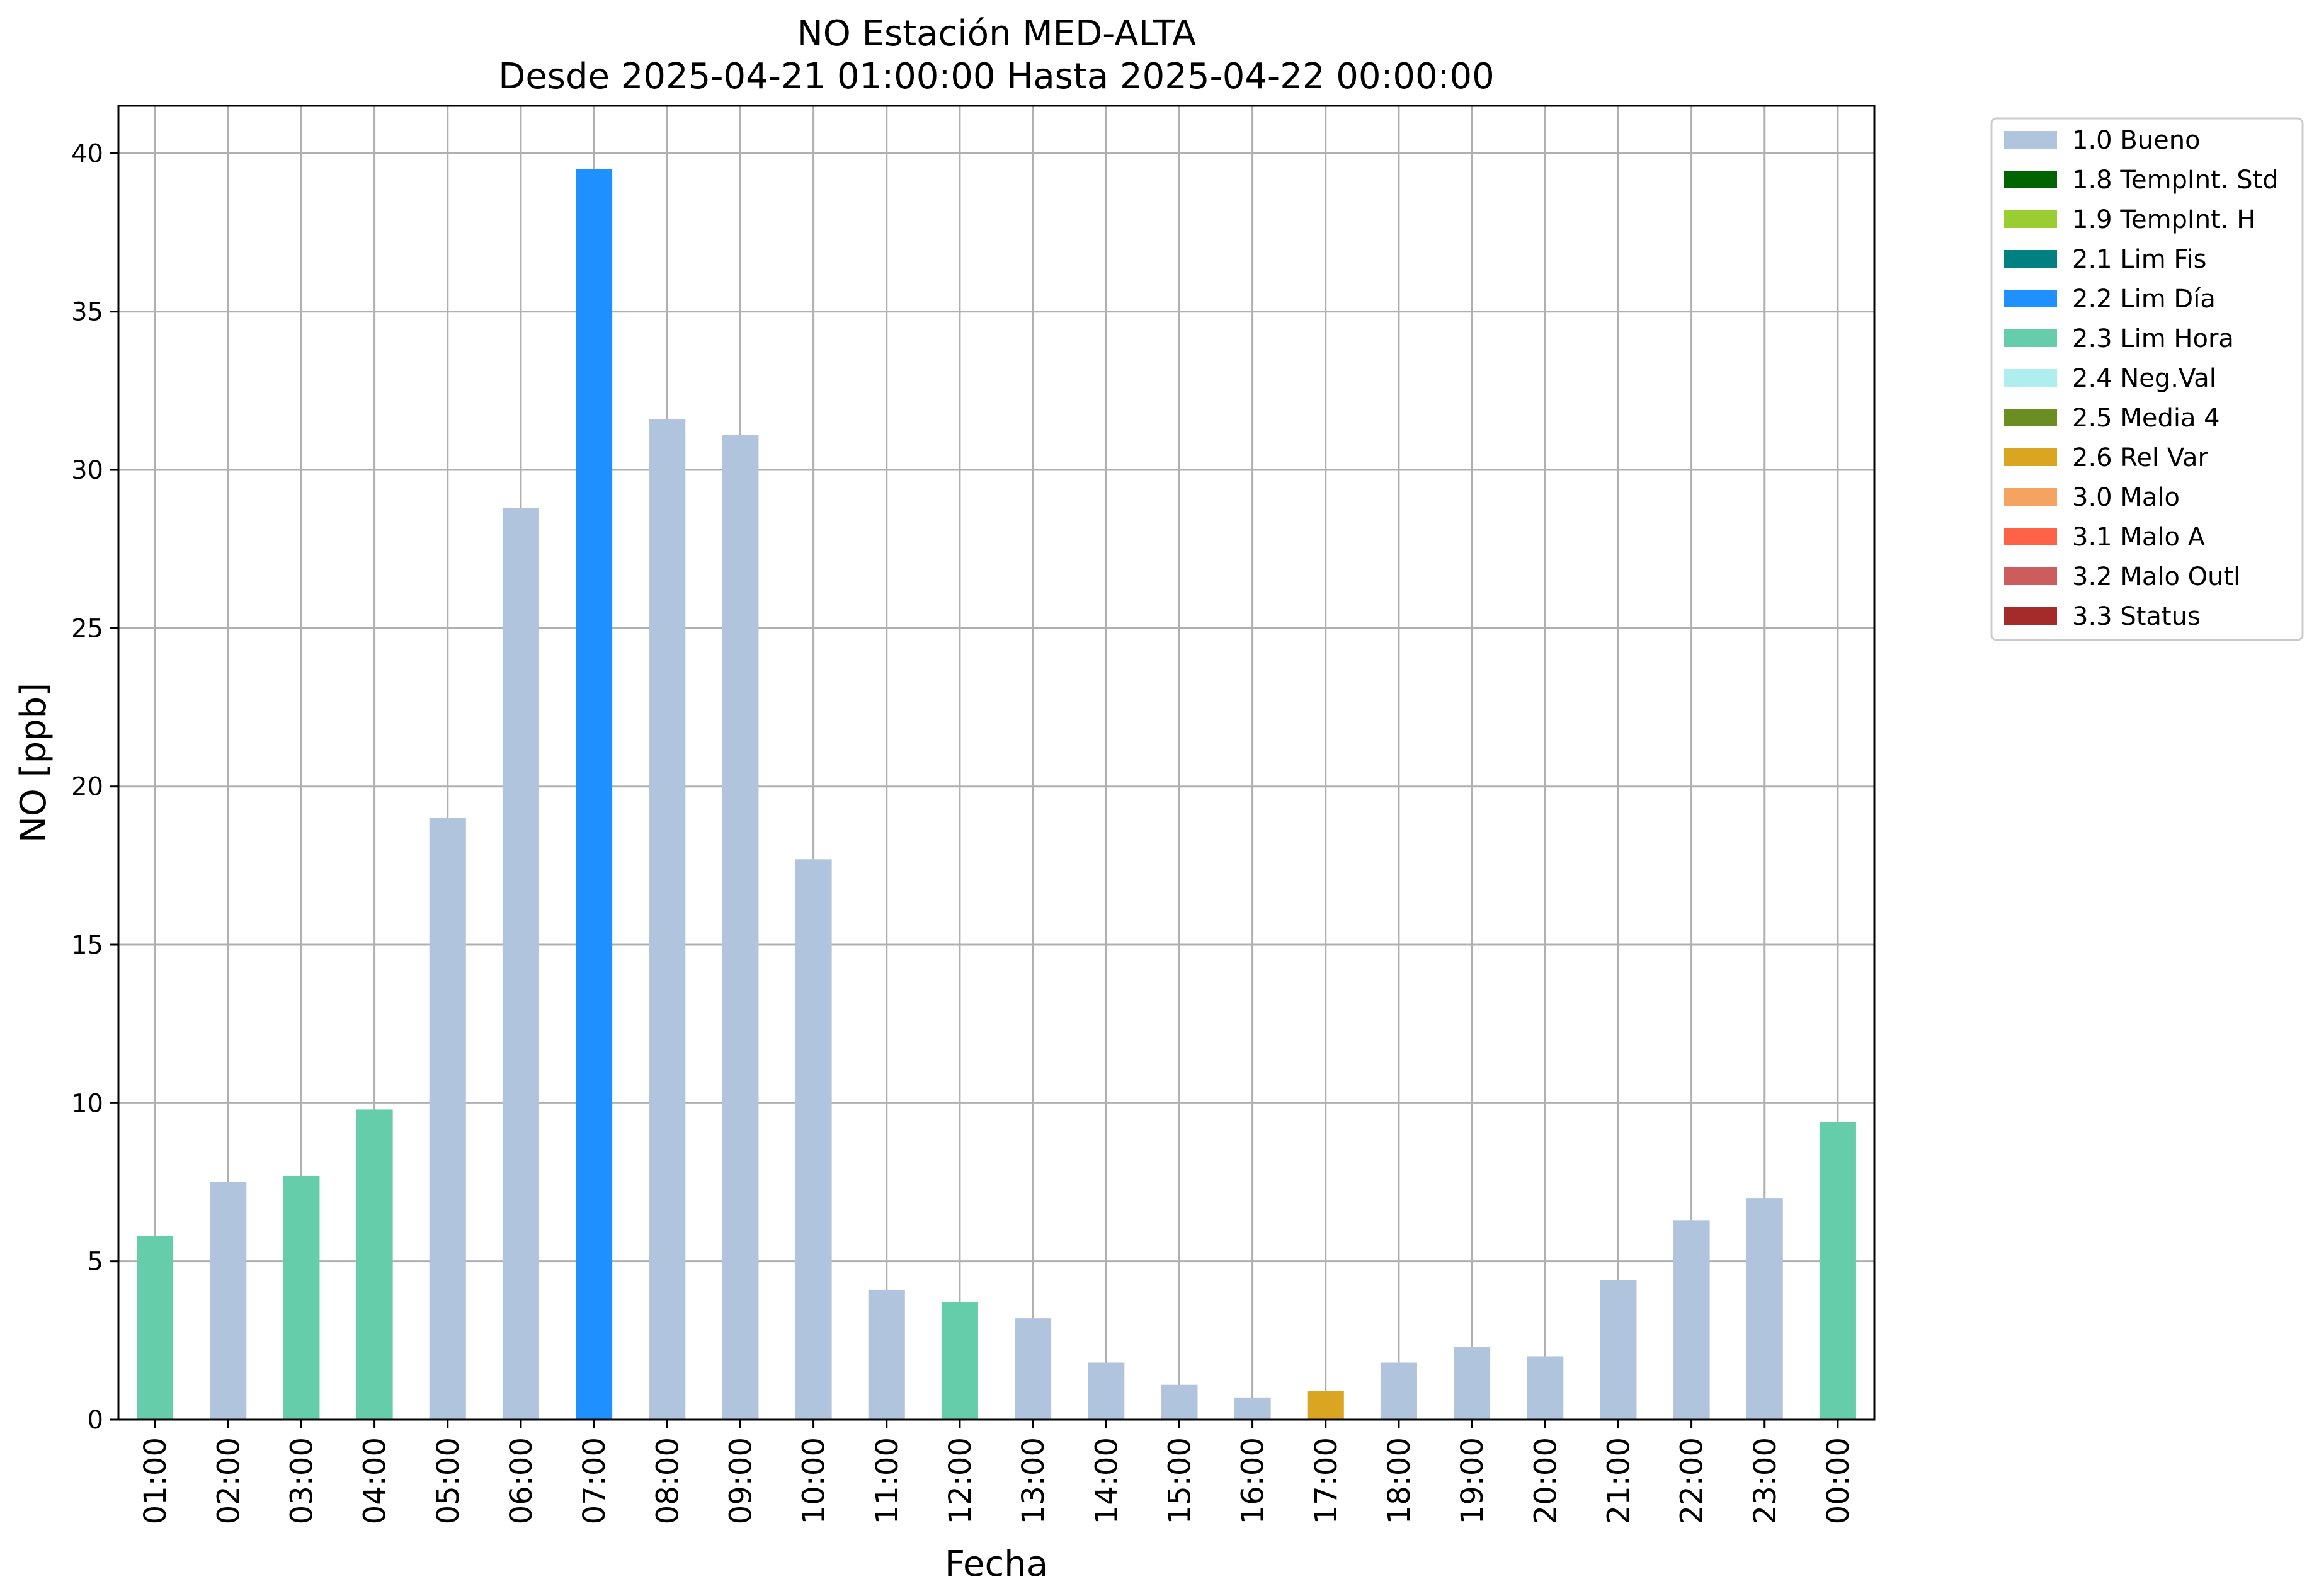 The width and height of the screenshot is (2319, 1596). What do you see at coordinates (2156, 576) in the screenshot?
I see `legend-label: 3.2 Malo Outl` at bounding box center [2156, 576].